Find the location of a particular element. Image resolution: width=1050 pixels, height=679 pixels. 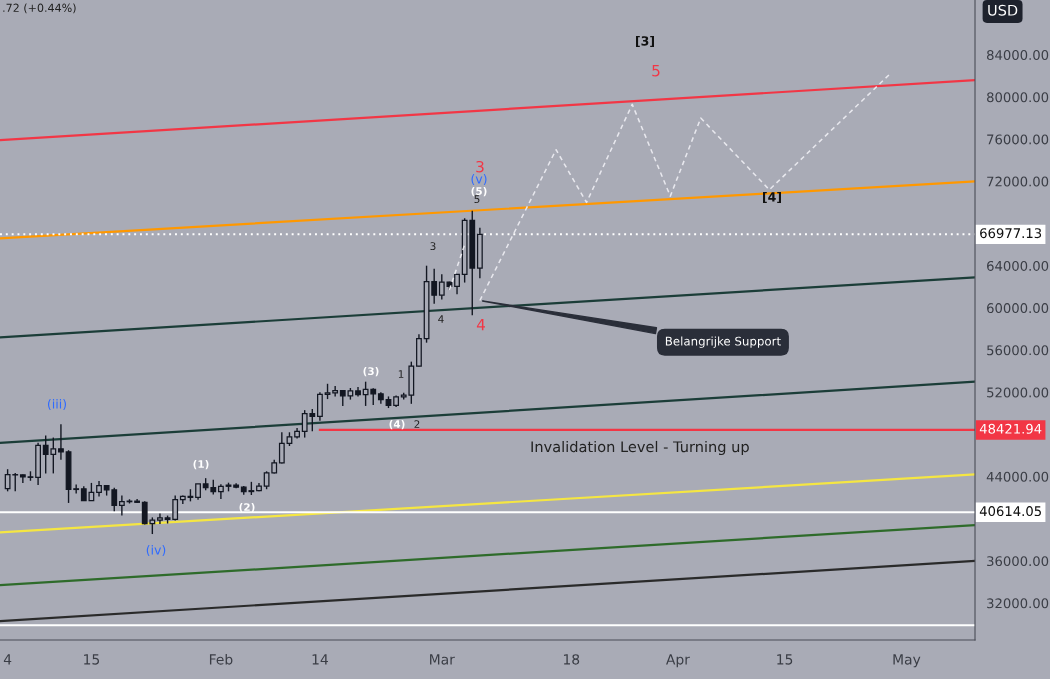

ref-line-label: 40614.05 is located at coordinates (1010, 511).